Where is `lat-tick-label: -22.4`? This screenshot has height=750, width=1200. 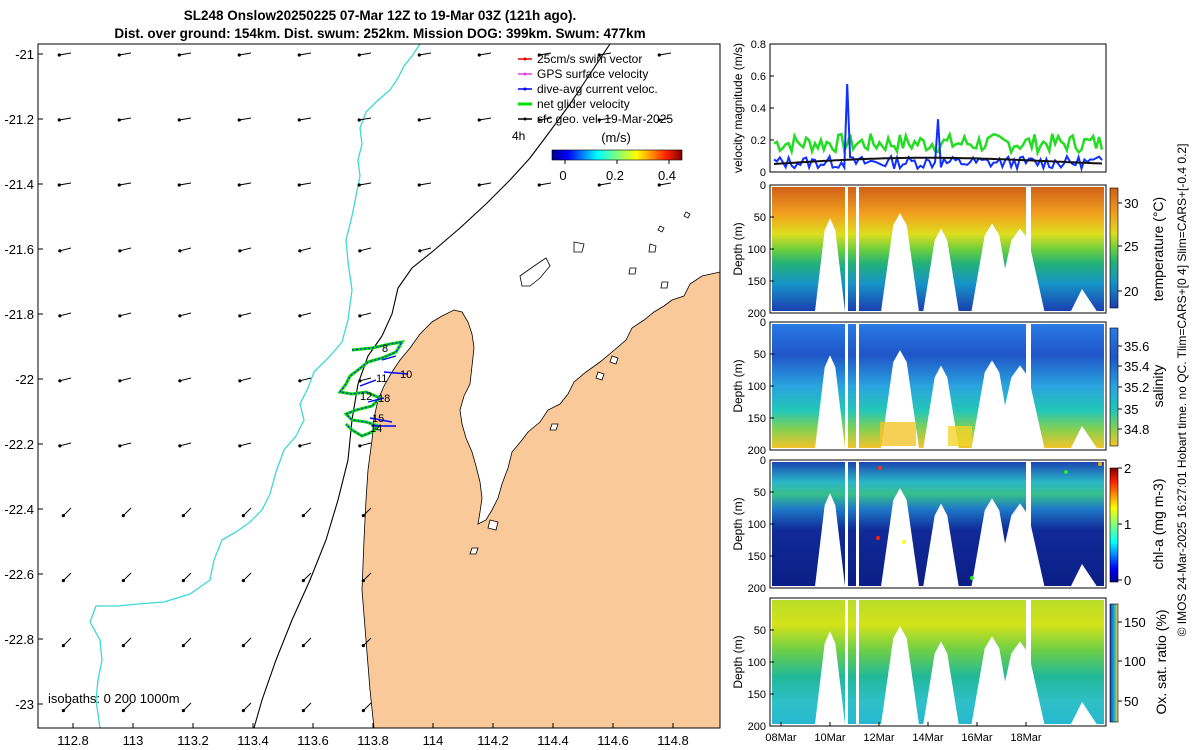 lat-tick-label: -22.4 is located at coordinates (19, 509).